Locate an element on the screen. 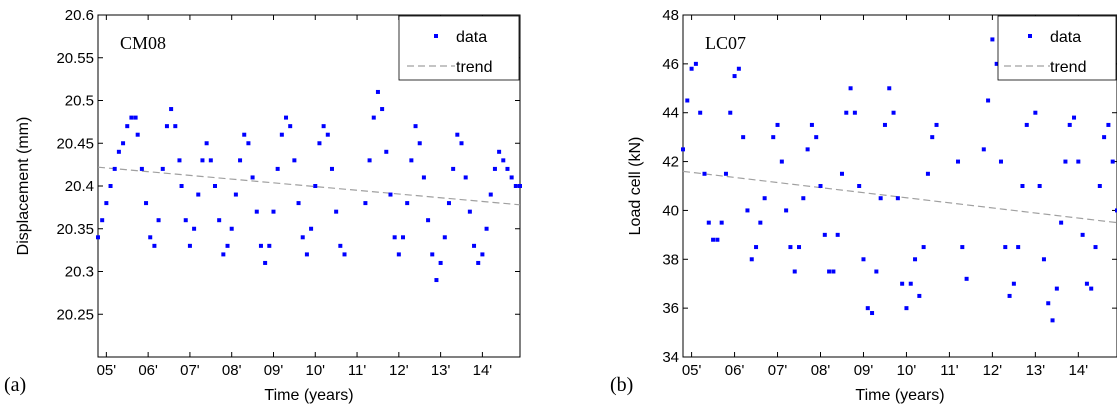  y-tick-label: 40 is located at coordinates (670, 210).